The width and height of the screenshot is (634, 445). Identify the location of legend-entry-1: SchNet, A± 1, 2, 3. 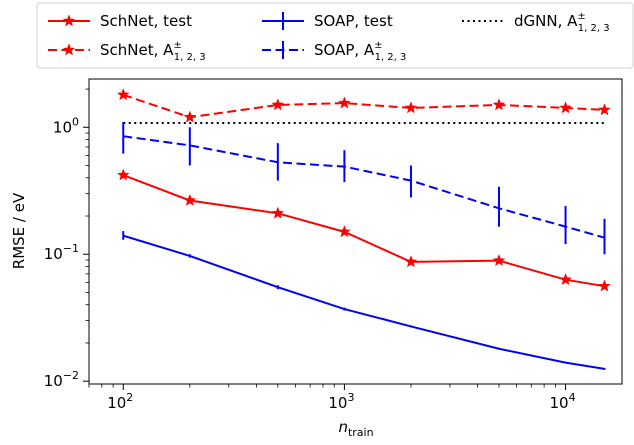
(127, 51).